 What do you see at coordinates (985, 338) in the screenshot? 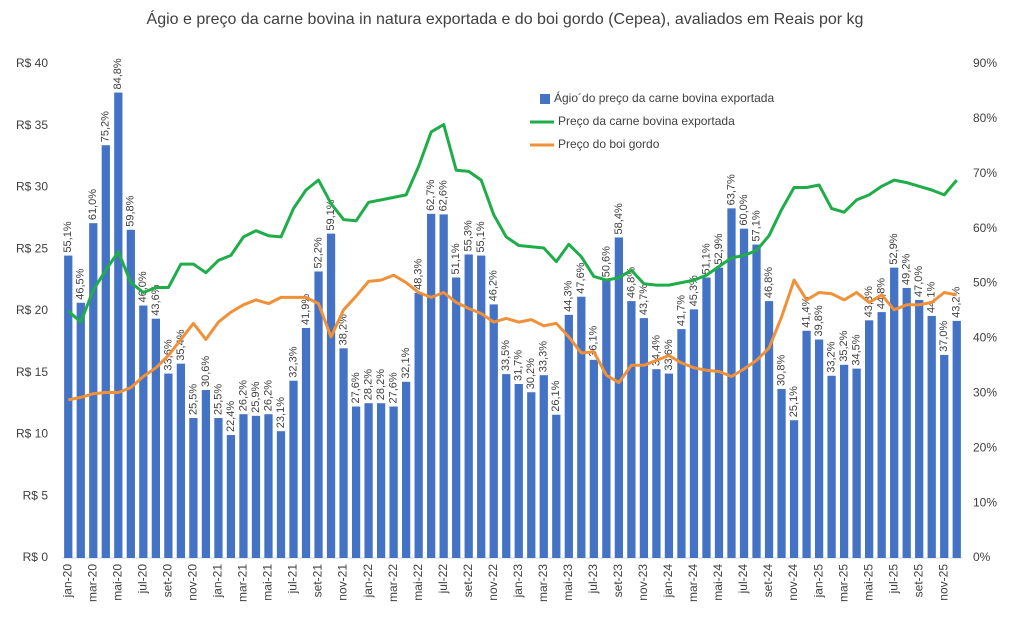
I see `y2-tick-label: 40%` at bounding box center [985, 338].